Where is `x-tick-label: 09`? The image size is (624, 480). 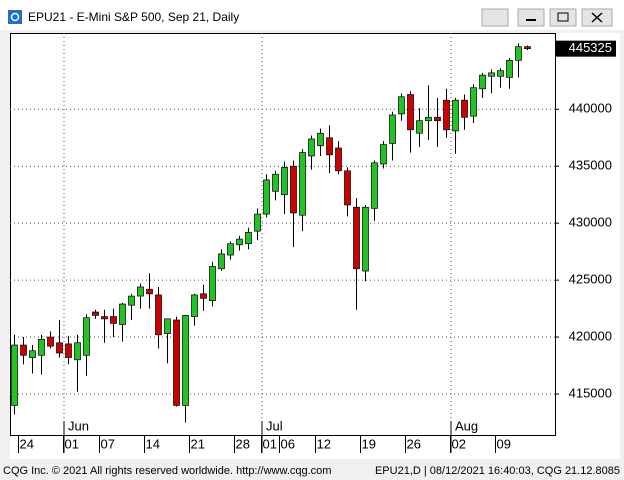
x-tick-label: 09 is located at coordinates (504, 443).